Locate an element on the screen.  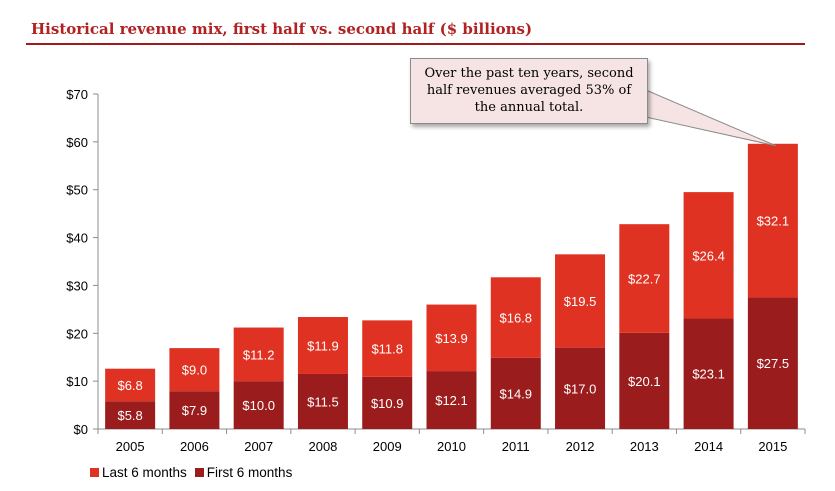
data-label-last-6-months: $9.0 is located at coordinates (194, 370).